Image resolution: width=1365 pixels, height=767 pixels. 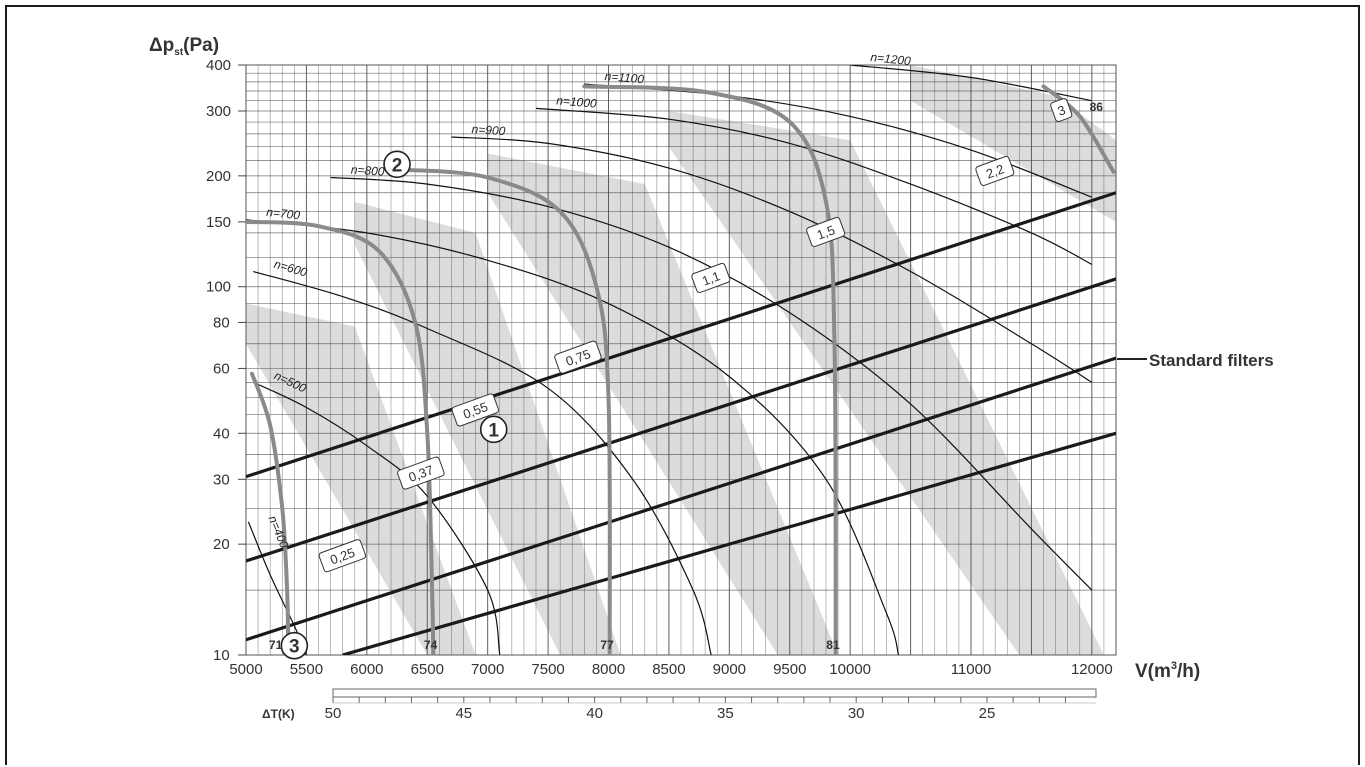 I want to click on delta-t-scale: ΔT(K) 50 45 40 35 30 25, so click(x=679, y=705).